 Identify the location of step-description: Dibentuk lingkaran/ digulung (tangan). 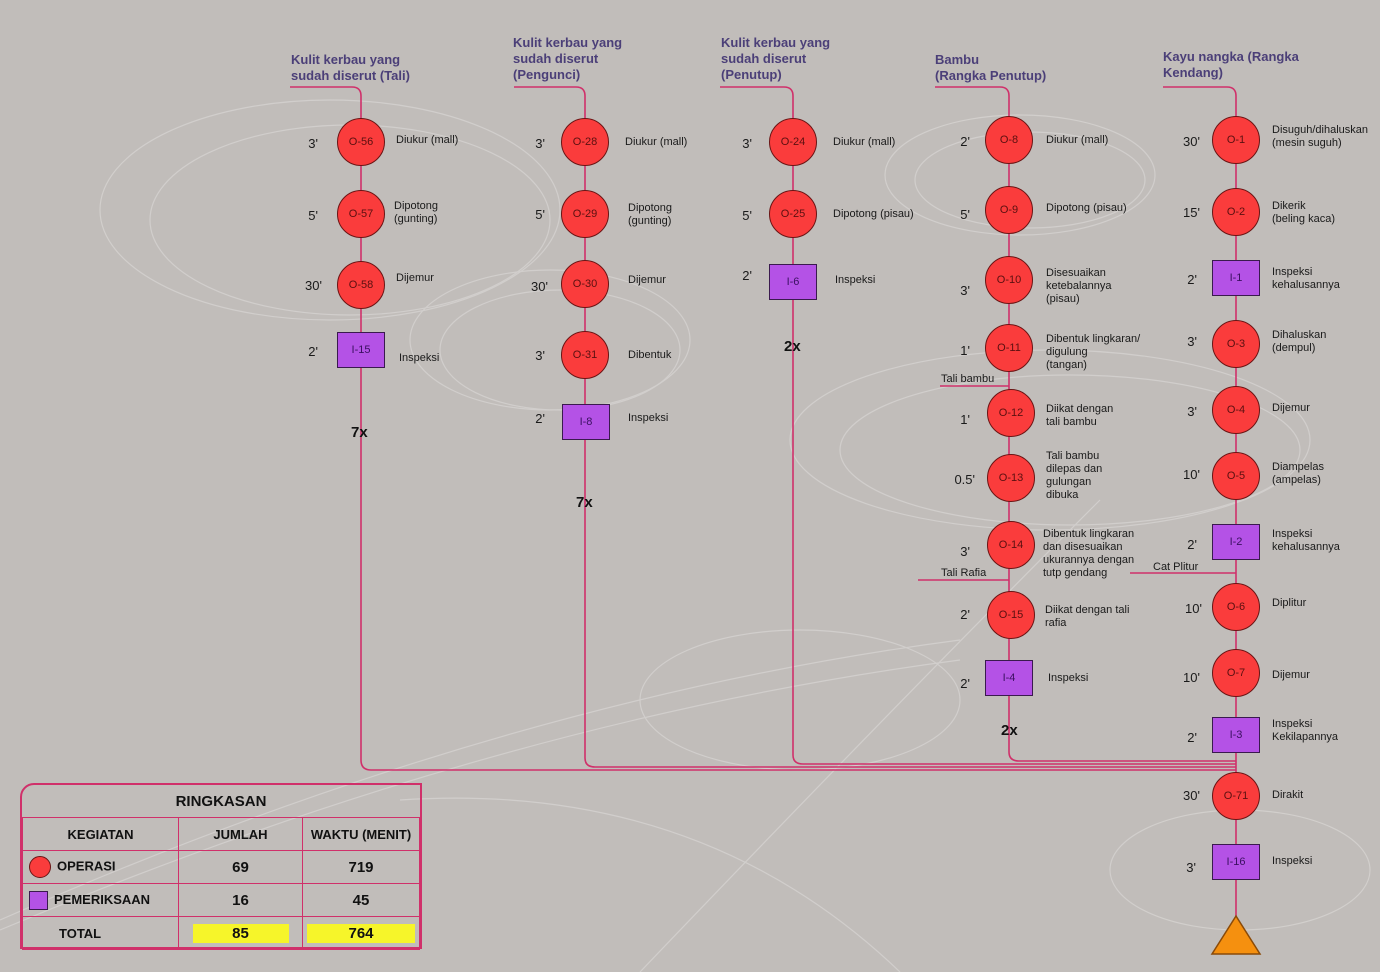
(1093, 352).